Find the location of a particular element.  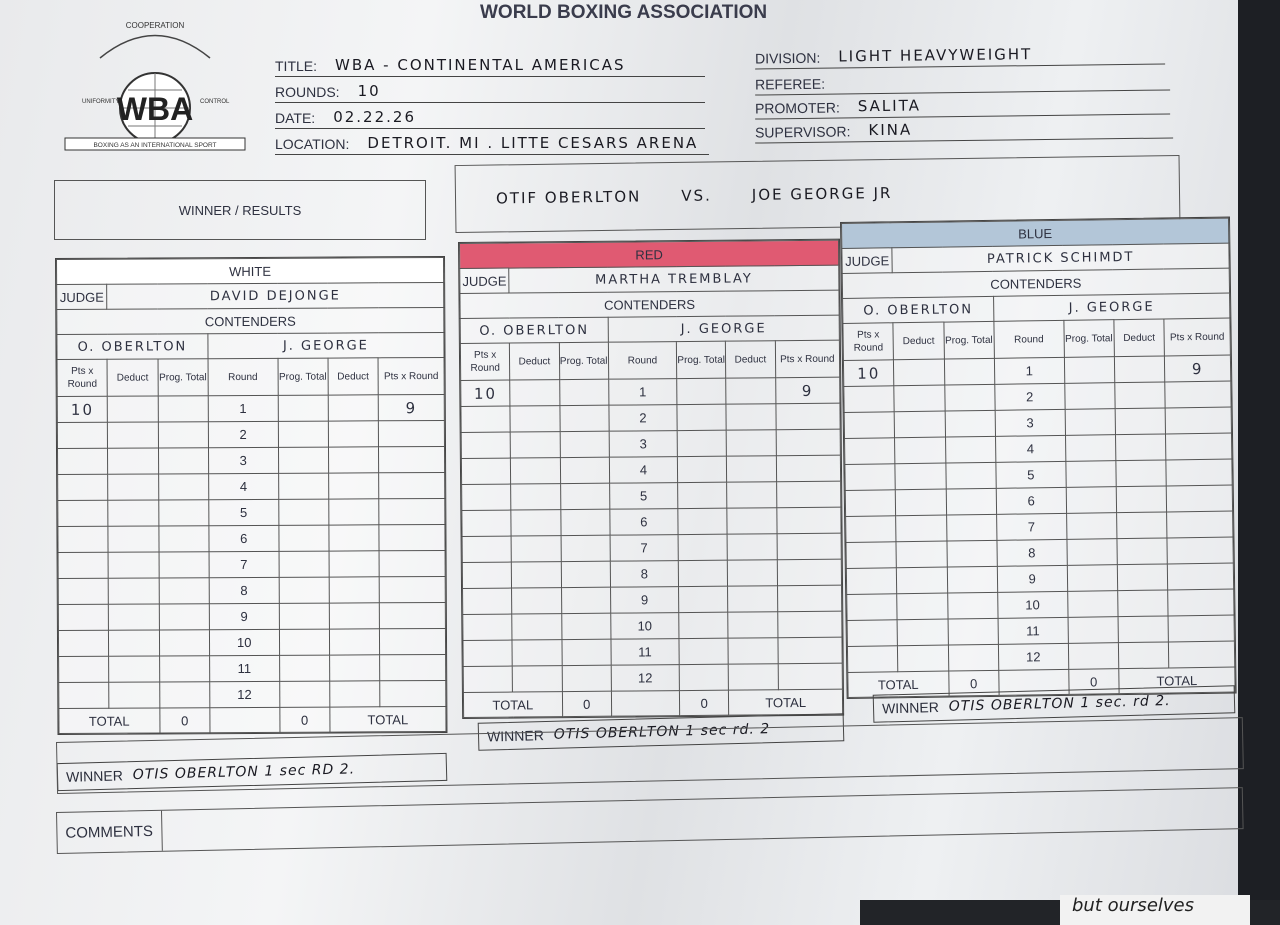

field-label: PROMOTER: is located at coordinates (797, 108).